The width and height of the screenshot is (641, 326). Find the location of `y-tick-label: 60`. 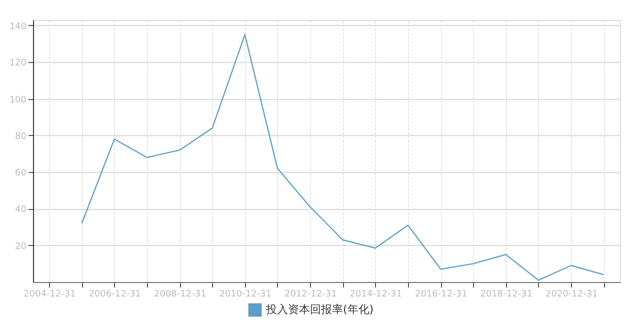

y-tick-label: 60 is located at coordinates (21, 173).